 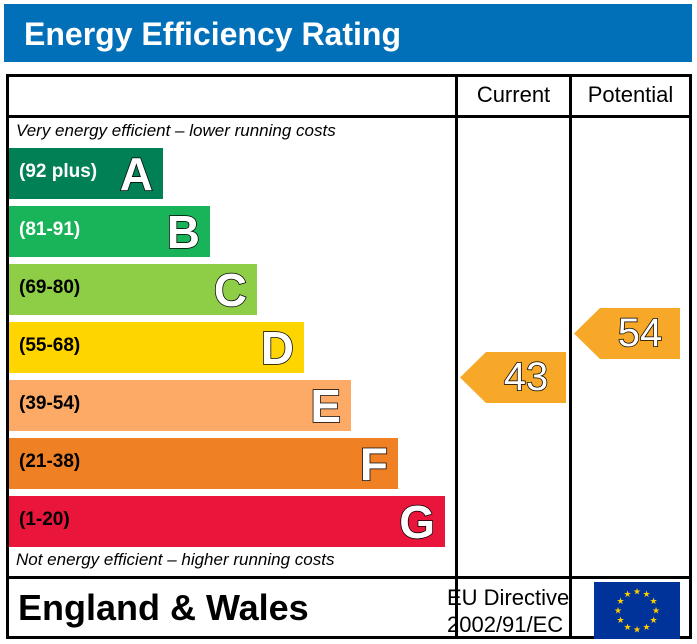 I want to click on band-b: (81-91) B, so click(x=109, y=232).